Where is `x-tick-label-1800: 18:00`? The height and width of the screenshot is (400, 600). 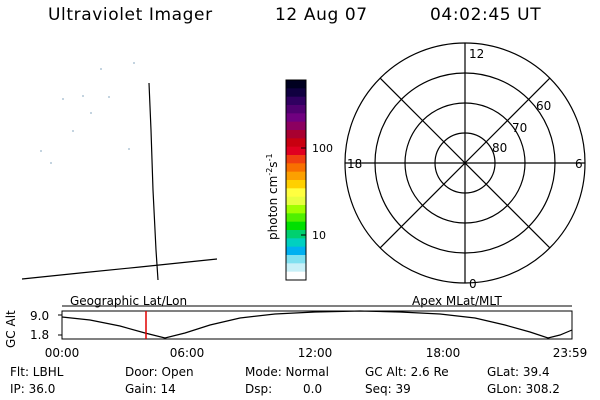
x-tick-label-1800: 18:00 is located at coordinates (443, 353).